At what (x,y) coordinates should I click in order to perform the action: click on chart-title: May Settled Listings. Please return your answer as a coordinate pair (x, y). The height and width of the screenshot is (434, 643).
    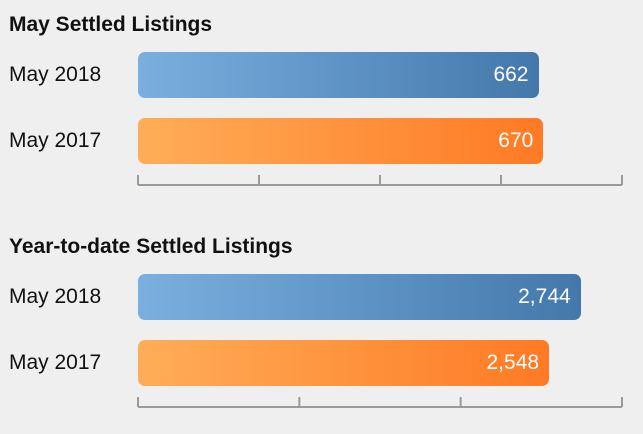
    Looking at the image, I should click on (111, 24).